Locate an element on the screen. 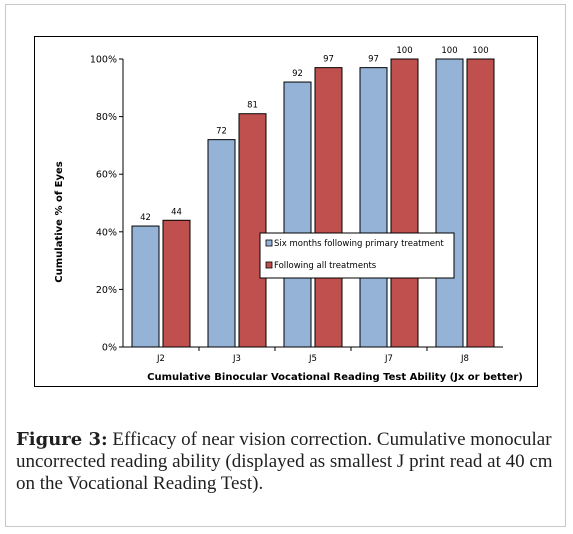  x-tick-label: J3 is located at coordinates (236, 359).